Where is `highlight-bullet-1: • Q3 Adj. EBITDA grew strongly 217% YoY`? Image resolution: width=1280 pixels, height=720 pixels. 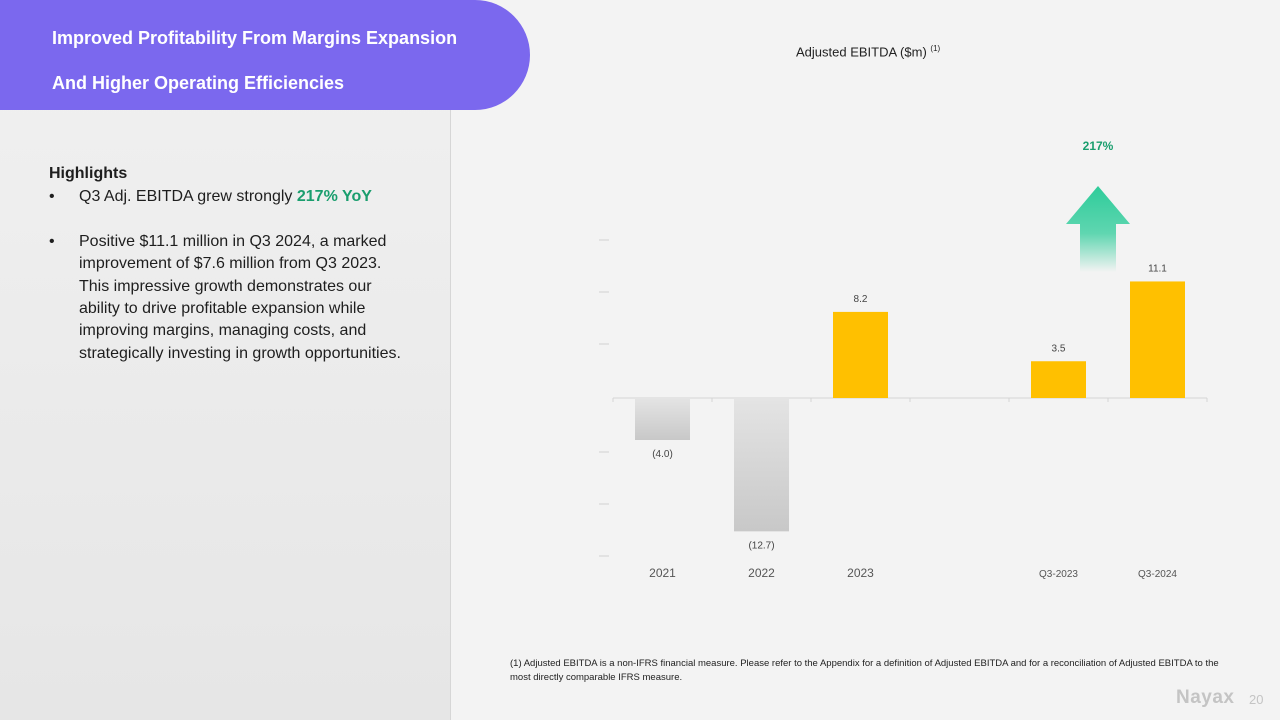 highlight-bullet-1: • Q3 Adj. EBITDA grew strongly 217% YoY is located at coordinates (229, 197).